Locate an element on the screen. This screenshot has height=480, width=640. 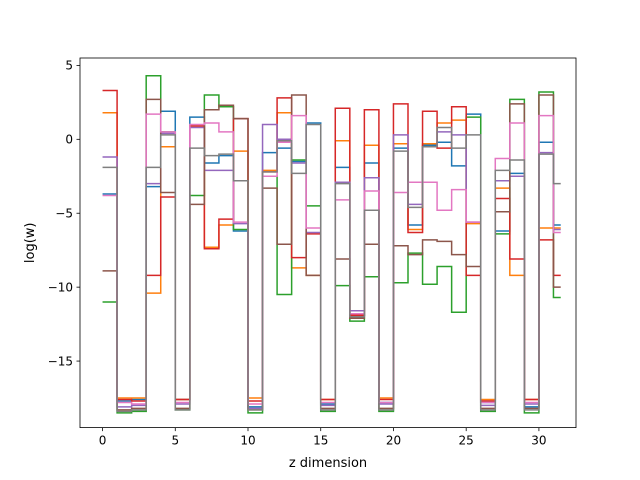
x-tick-label: 20 is located at coordinates (393, 441).